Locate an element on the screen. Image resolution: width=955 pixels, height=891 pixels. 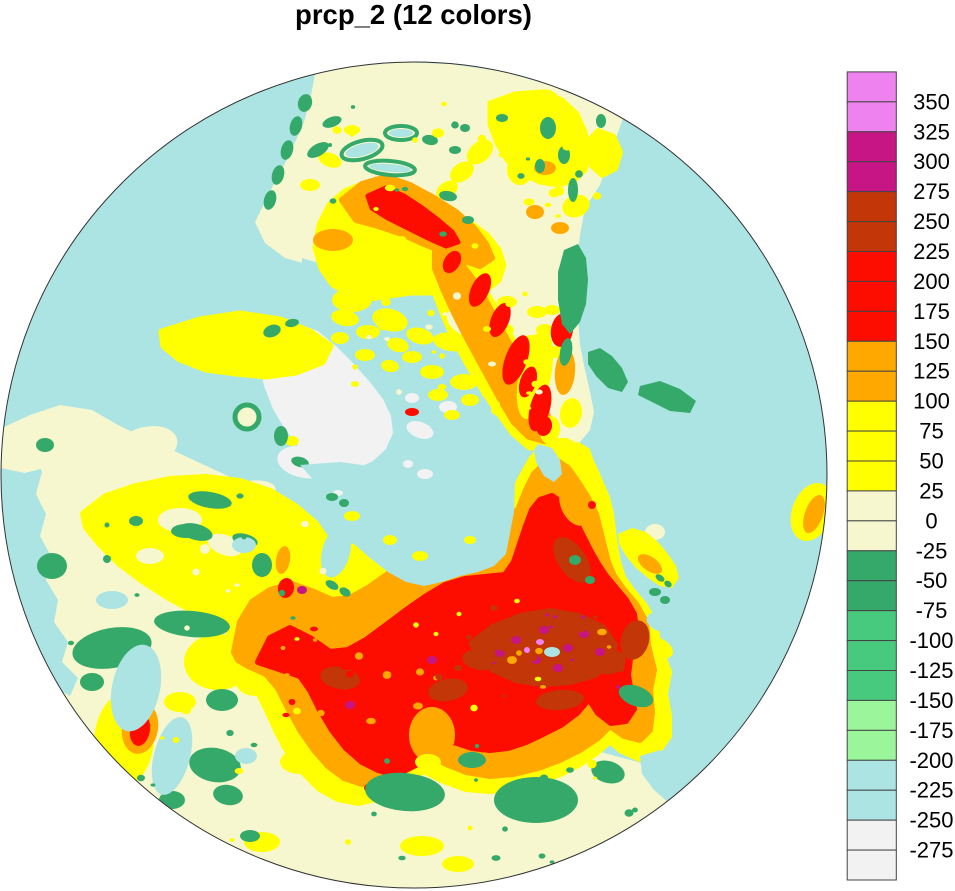
svg-text: -175 is located at coordinates (931, 730).